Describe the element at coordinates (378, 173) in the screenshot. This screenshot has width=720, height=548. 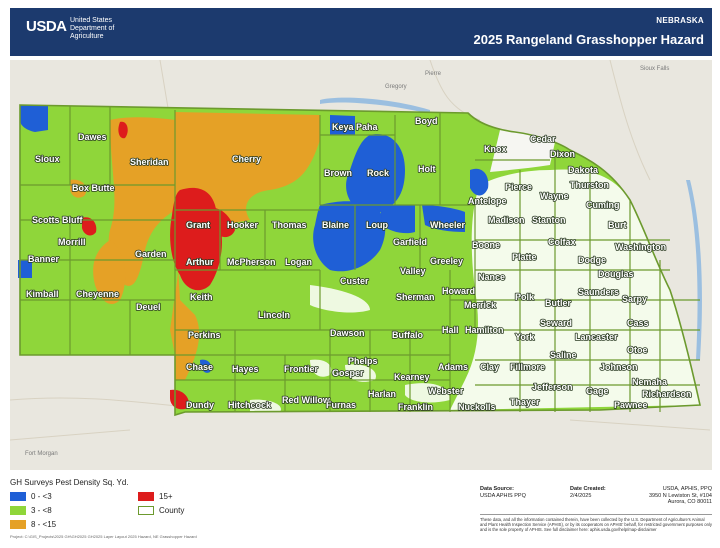
I see `county-label: Rock` at that location.